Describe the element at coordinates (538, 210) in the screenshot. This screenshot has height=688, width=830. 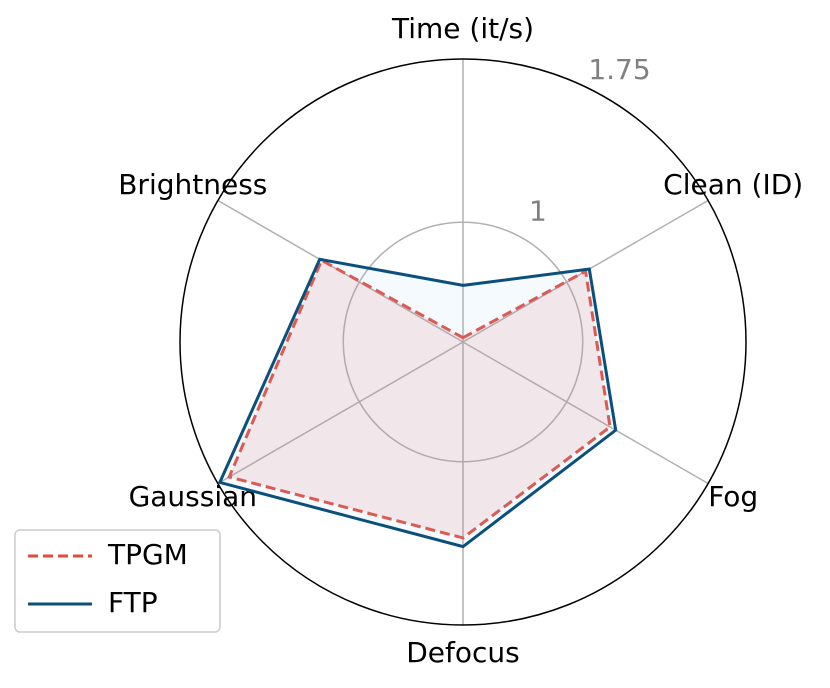
I see `r-tick-label: 1` at that location.